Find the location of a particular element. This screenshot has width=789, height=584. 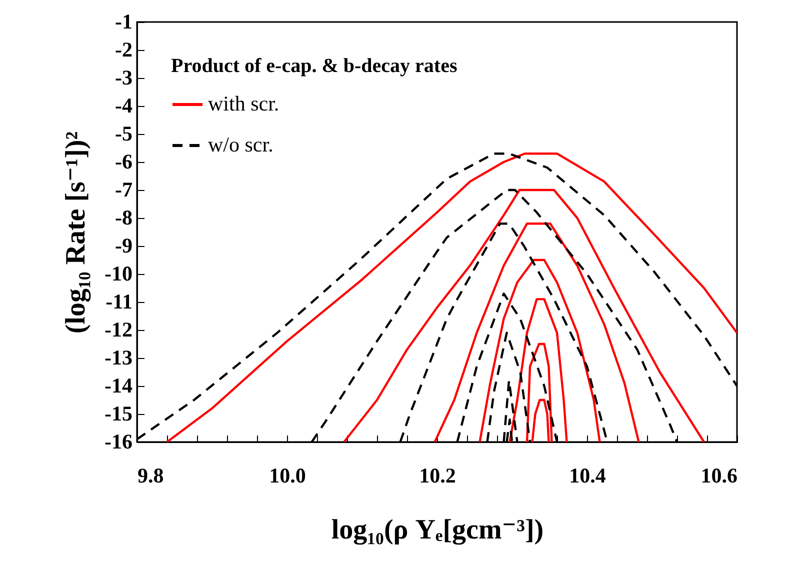

y-tick-label: -11 is located at coordinates (119, 302).